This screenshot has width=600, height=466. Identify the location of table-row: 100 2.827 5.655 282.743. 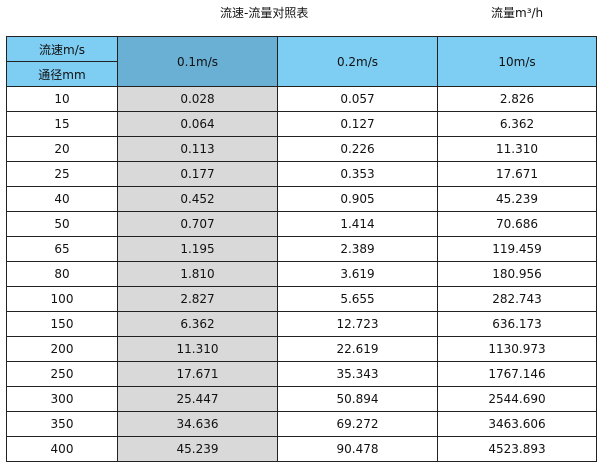
(301, 299).